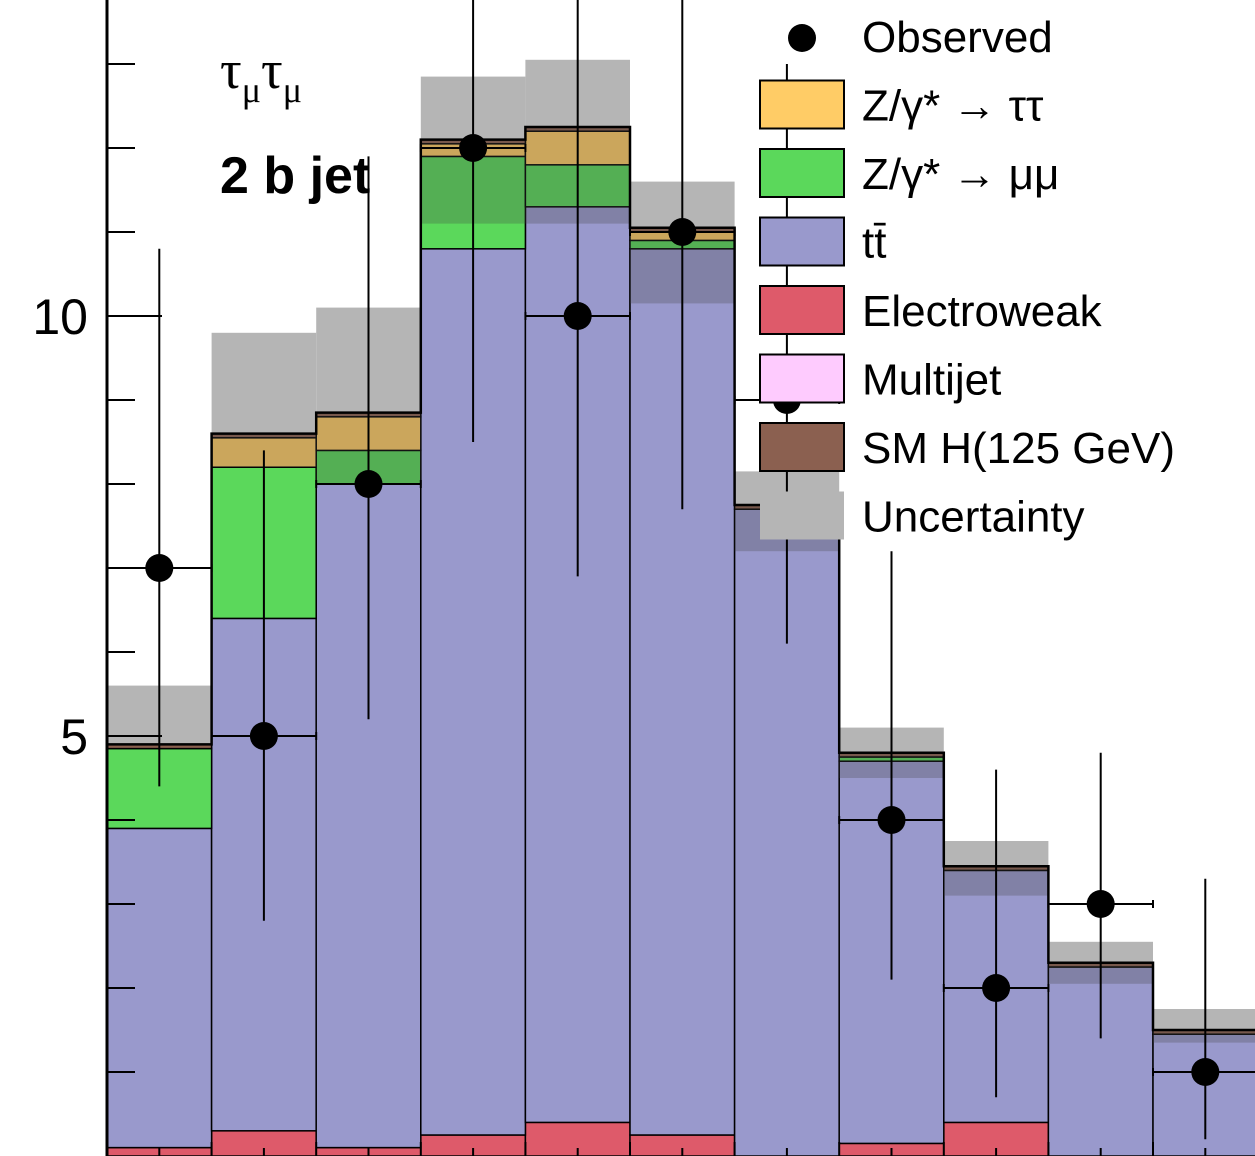 This screenshot has height=1156, width=1255. I want to click on legend-label: Observed, so click(957, 37).